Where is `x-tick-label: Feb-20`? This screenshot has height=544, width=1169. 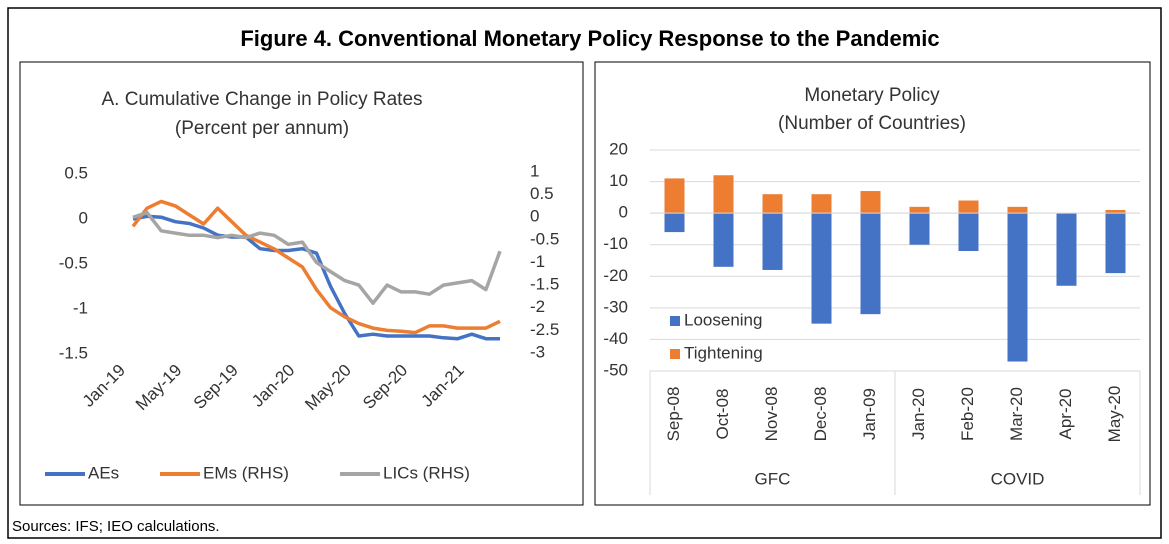 x-tick-label: Feb-20 is located at coordinates (967, 414).